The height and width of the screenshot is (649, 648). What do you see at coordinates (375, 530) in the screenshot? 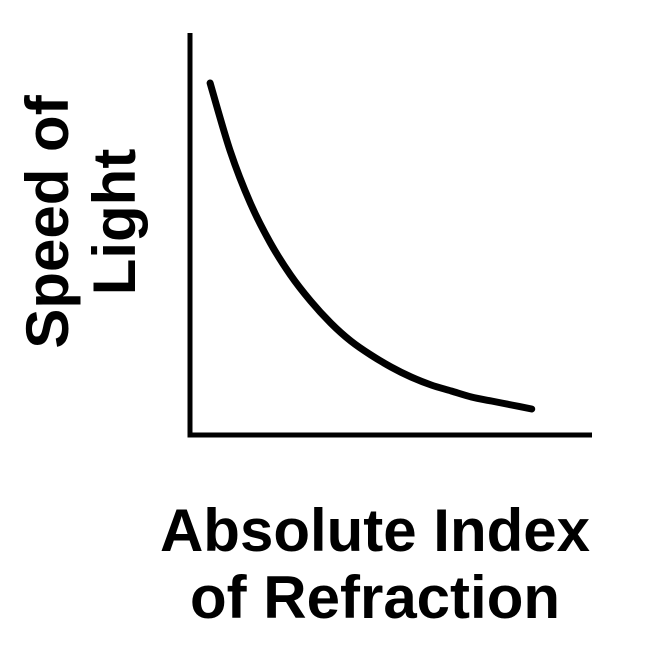
I see `x-axis-label-line-1: Absolute Index` at bounding box center [375, 530].